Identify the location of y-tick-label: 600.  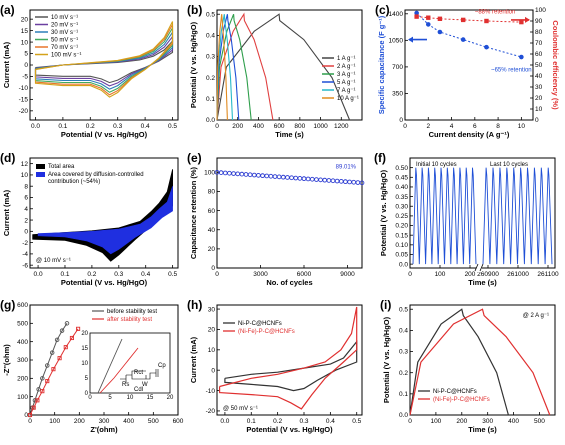
(22, 305).